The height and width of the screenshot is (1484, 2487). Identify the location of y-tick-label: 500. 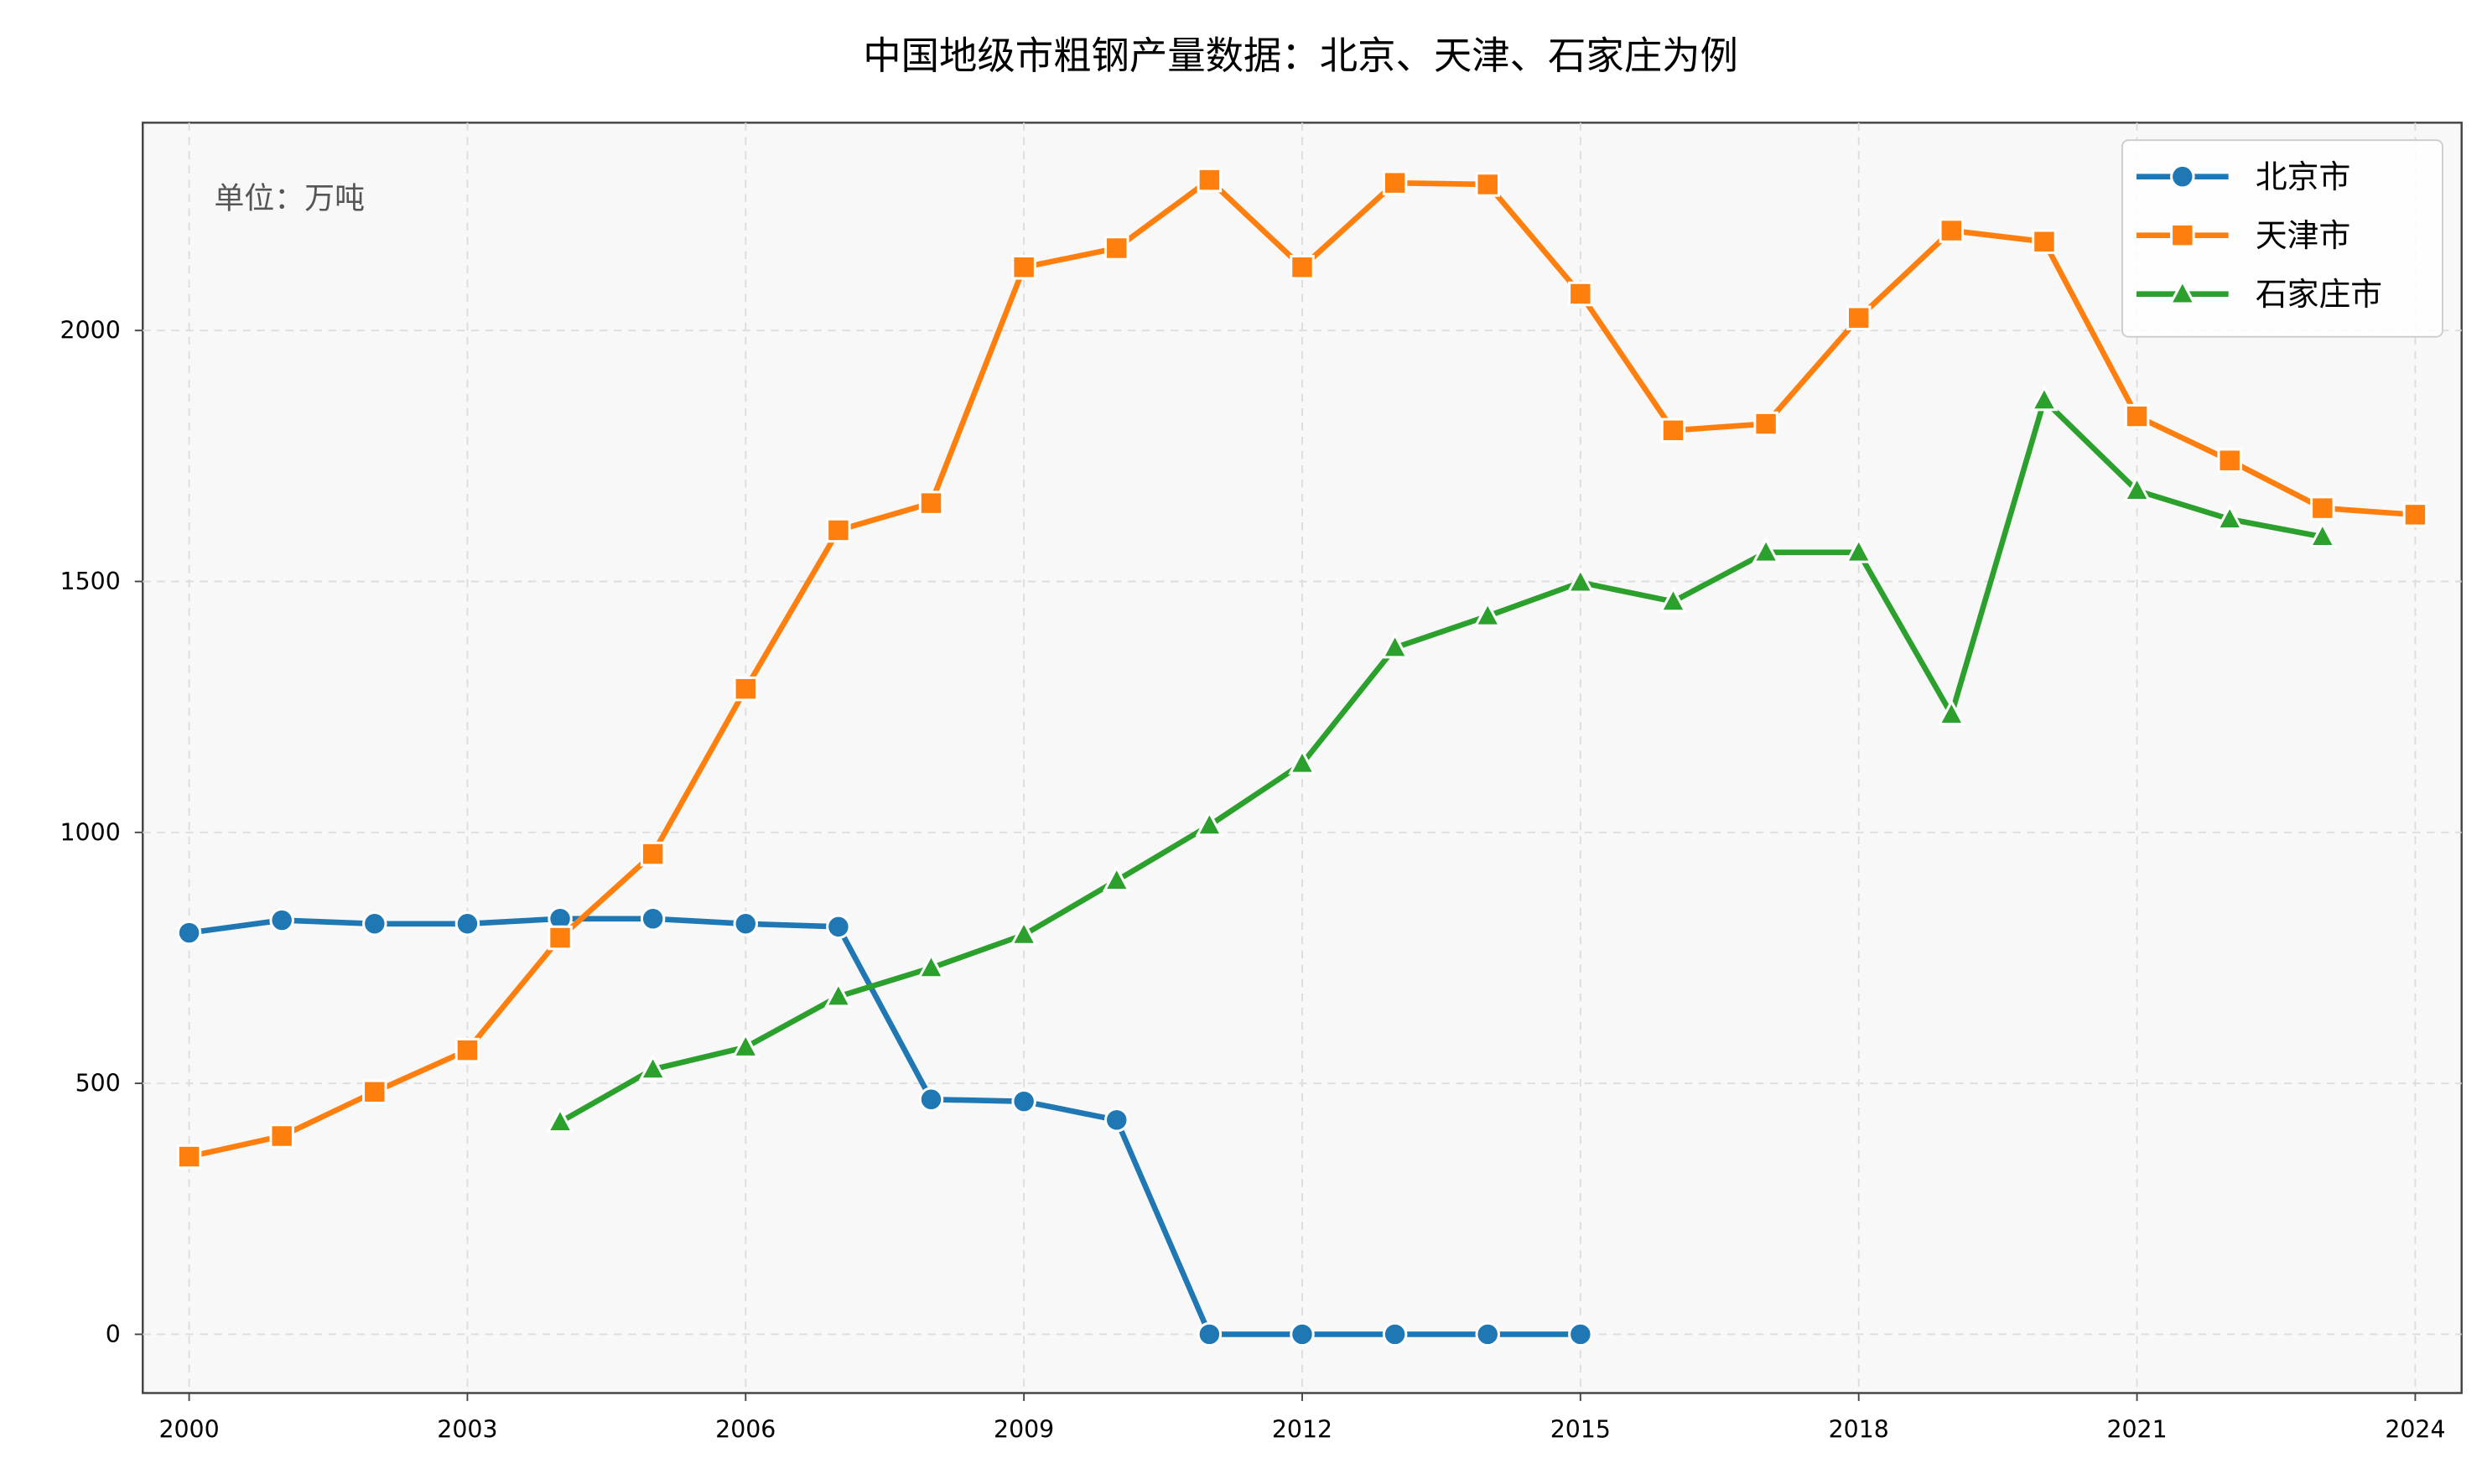
(98, 1083).